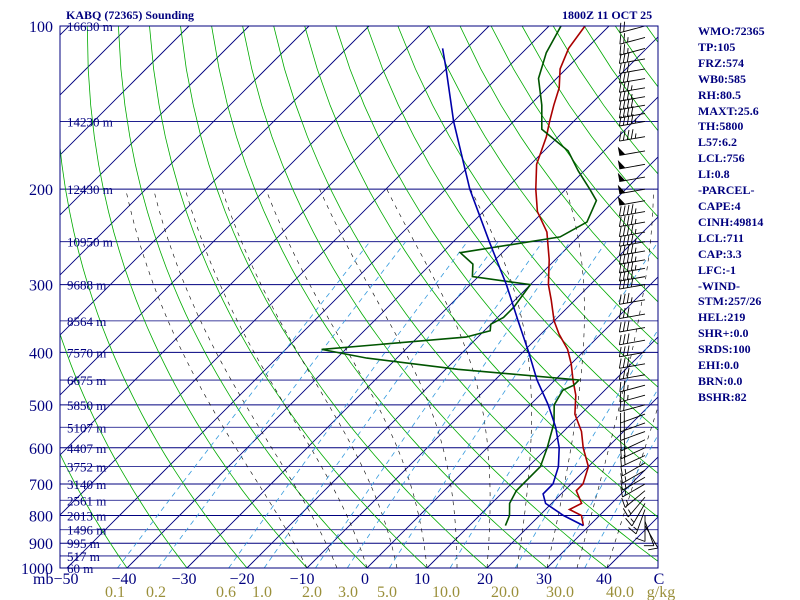 Image resolution: width=800 pixels, height=600 pixels. Describe the element at coordinates (123, 579) in the screenshot. I see `temperature-tick-label: −40` at that location.